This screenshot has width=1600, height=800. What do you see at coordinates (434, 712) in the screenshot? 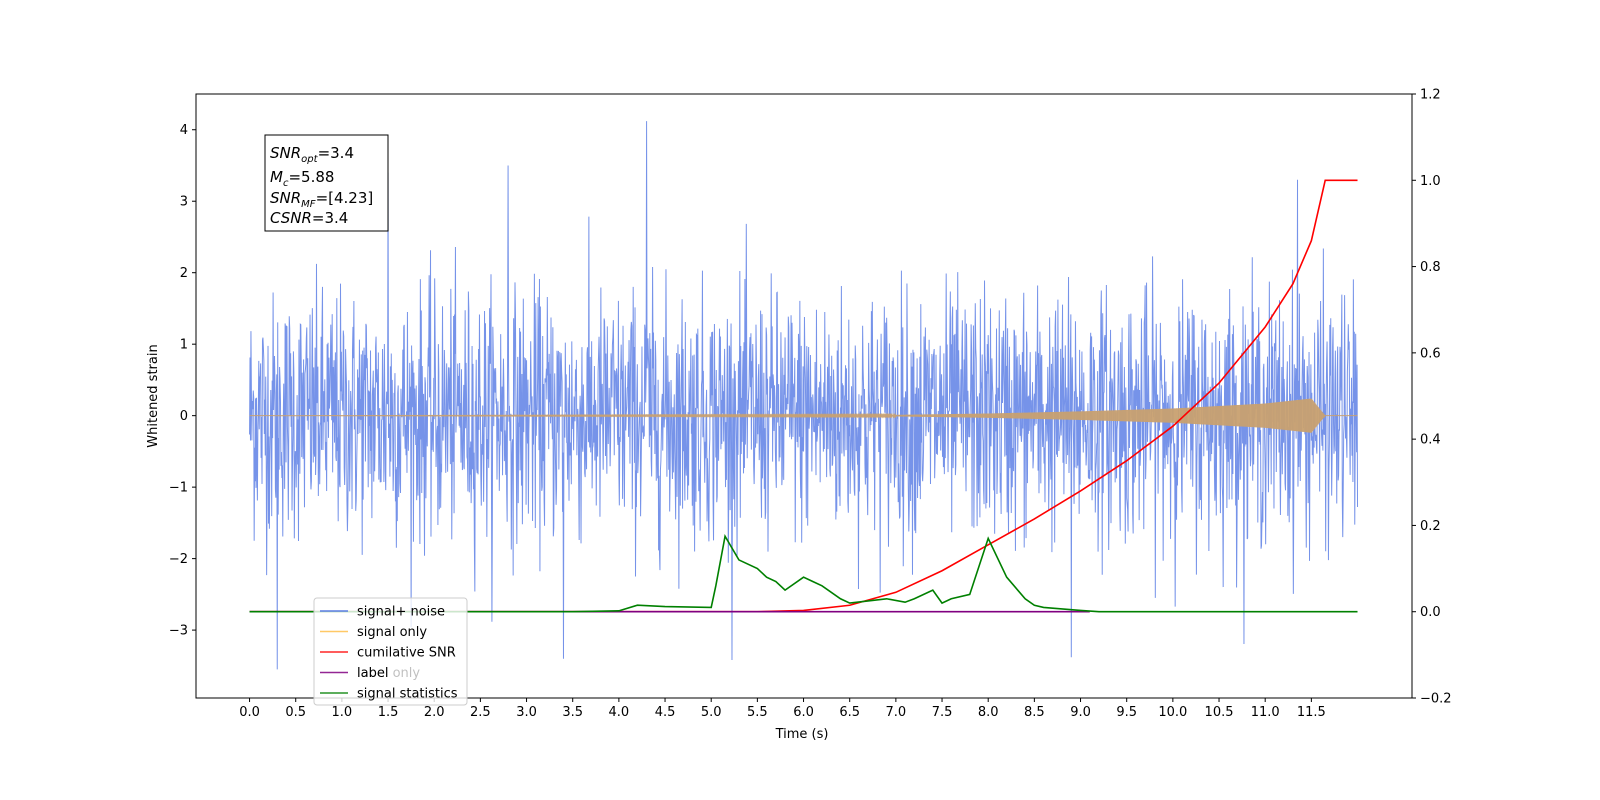
I see `x-tick-label: 2.0` at bounding box center [434, 712].